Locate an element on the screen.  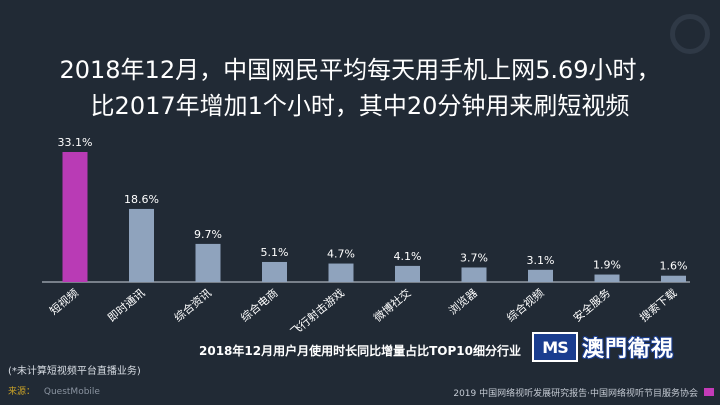
source-label: 来源： is located at coordinates (22, 392).